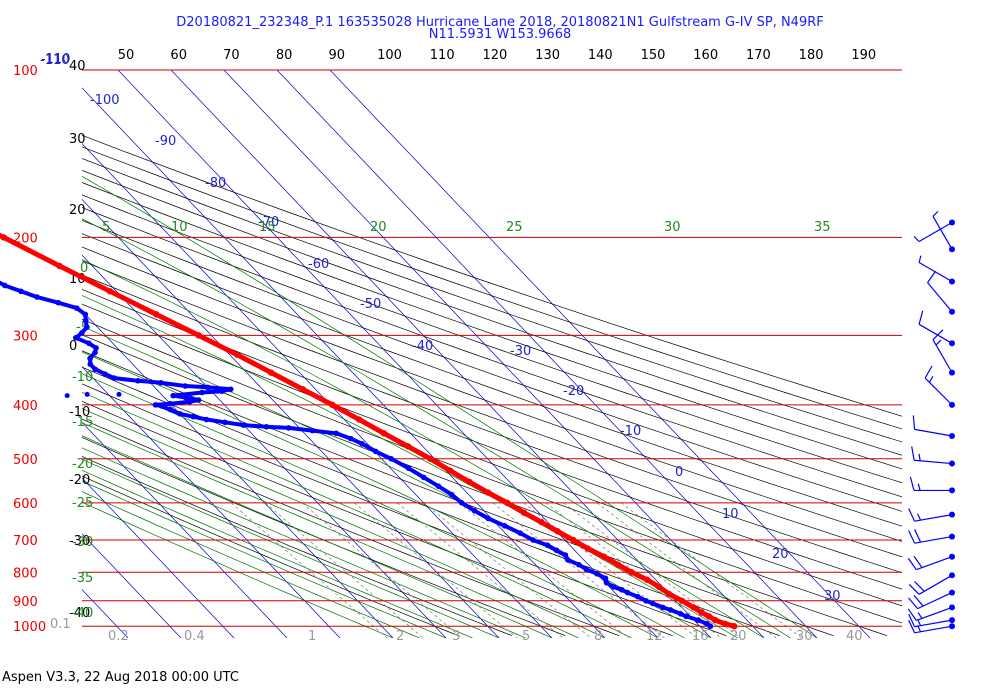 The height and width of the screenshot is (700, 1000). Describe the element at coordinates (82, 464) in the screenshot. I see `adiabat-label: -20` at that location.